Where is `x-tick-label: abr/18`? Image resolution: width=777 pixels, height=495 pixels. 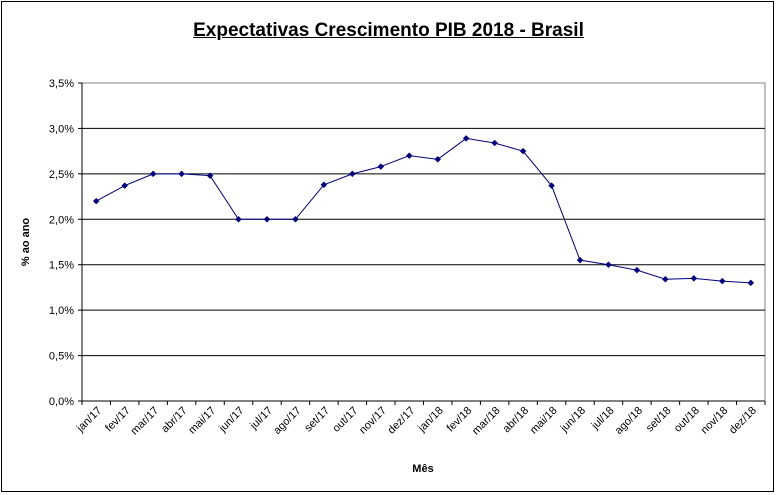 x-tick-label: abr/18 is located at coordinates (516, 420).